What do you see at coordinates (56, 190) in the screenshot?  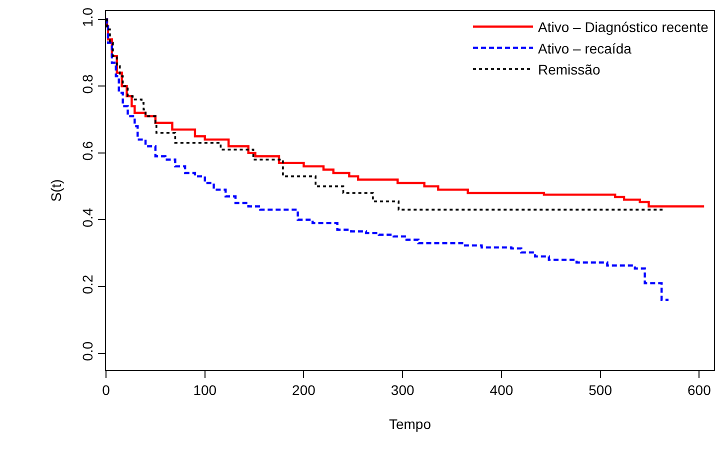 I see `y-axis-title: S(t)` at bounding box center [56, 190].